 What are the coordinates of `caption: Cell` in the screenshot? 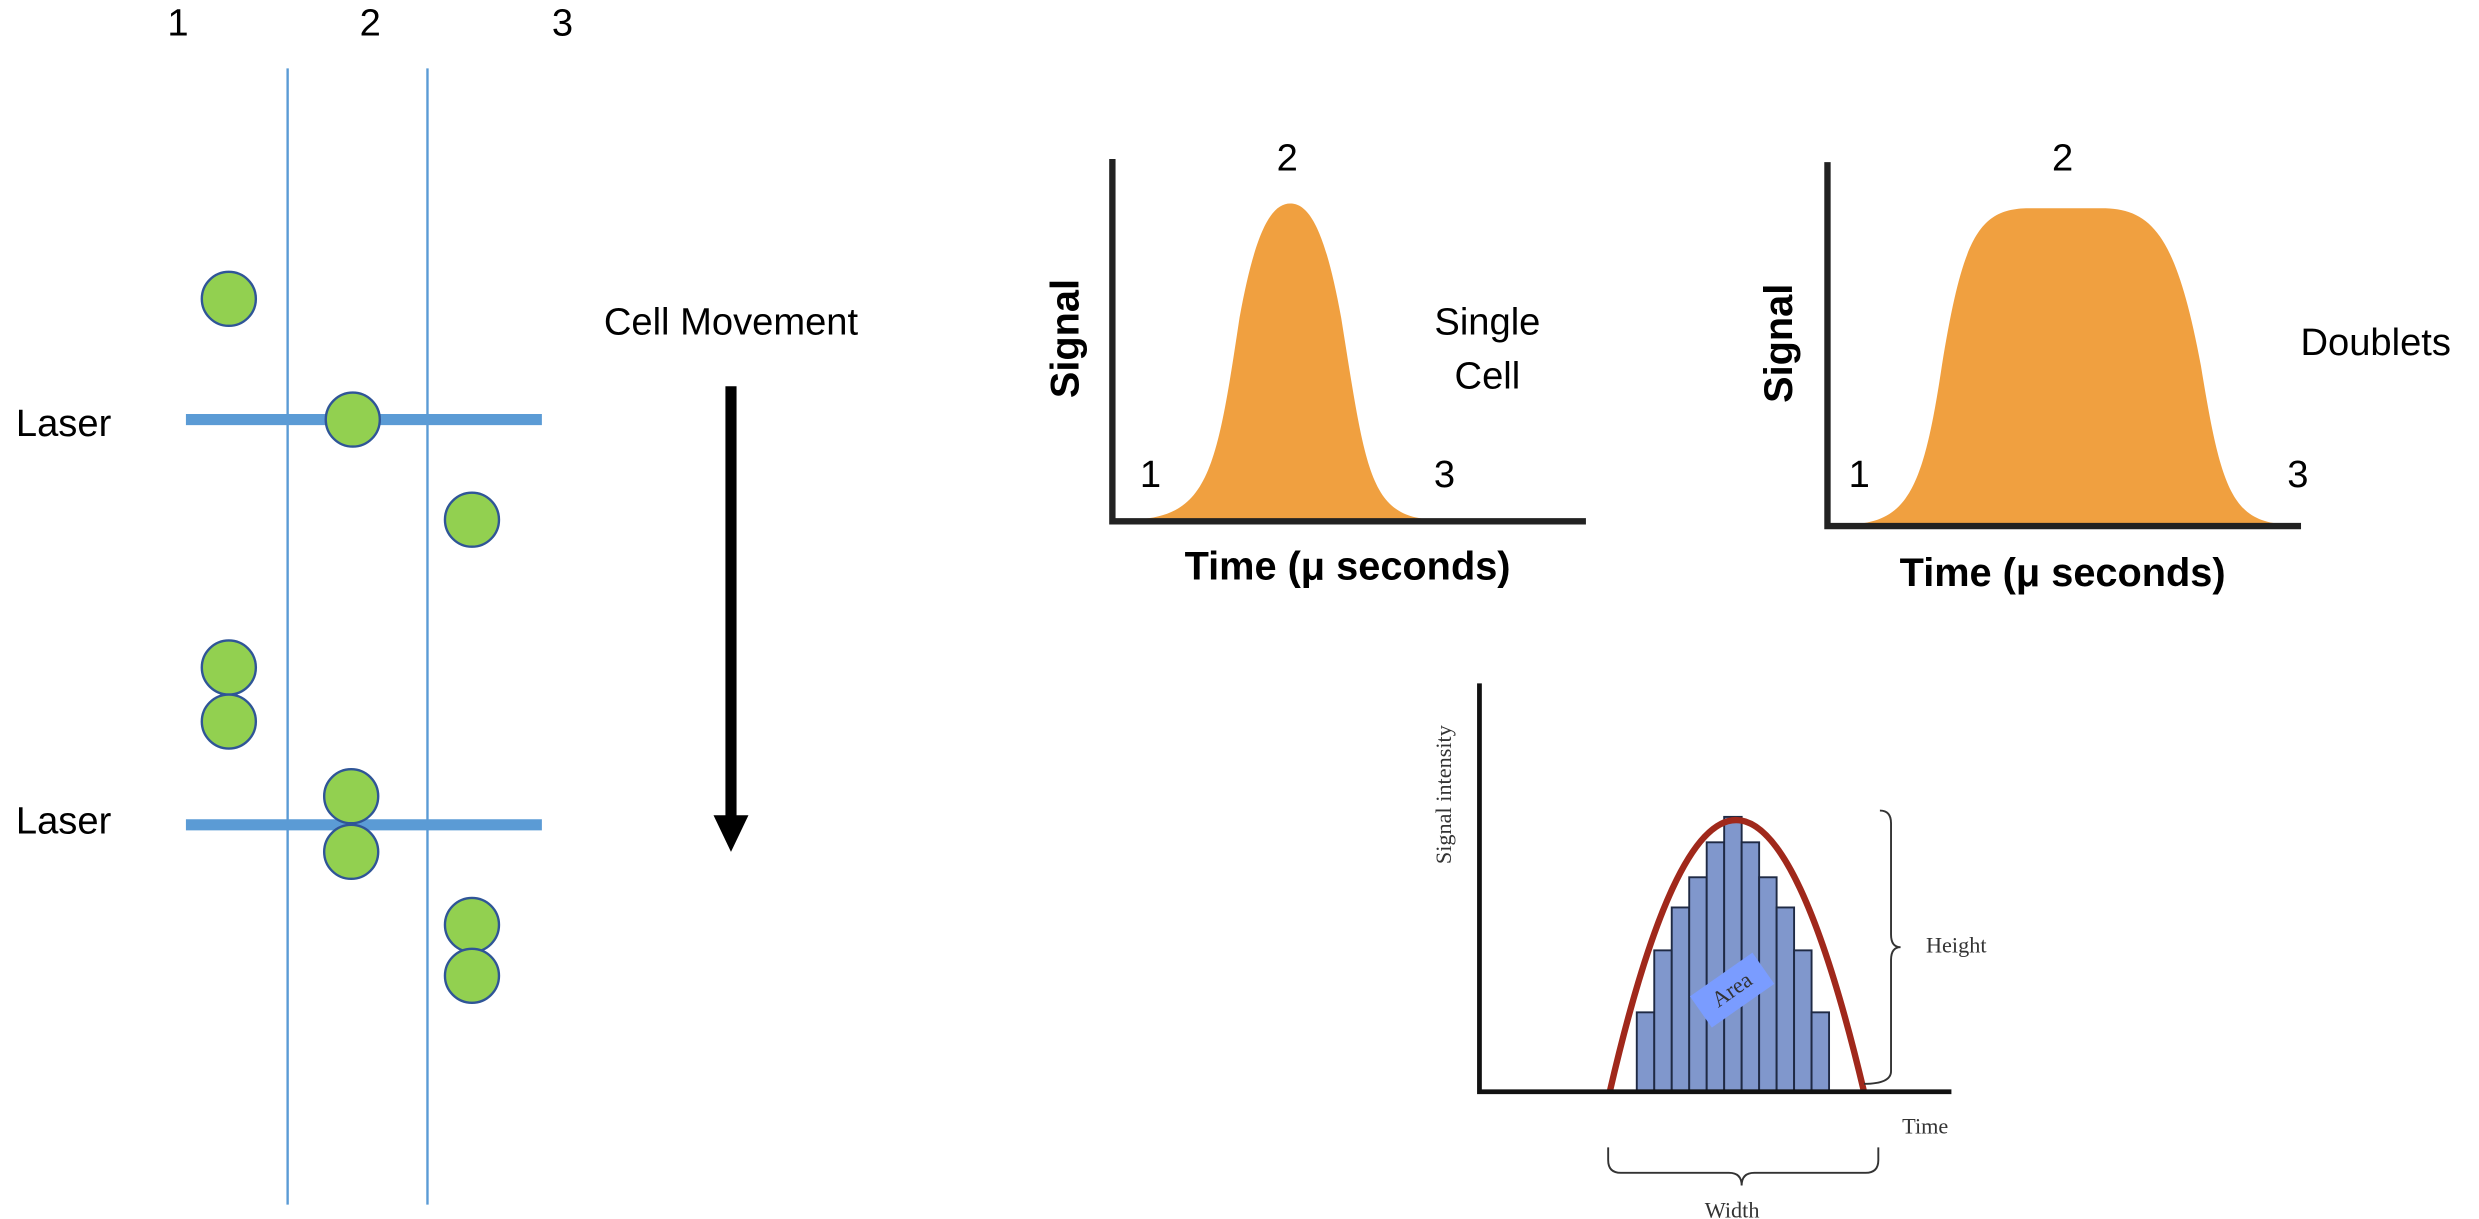 It's located at (1488, 375).